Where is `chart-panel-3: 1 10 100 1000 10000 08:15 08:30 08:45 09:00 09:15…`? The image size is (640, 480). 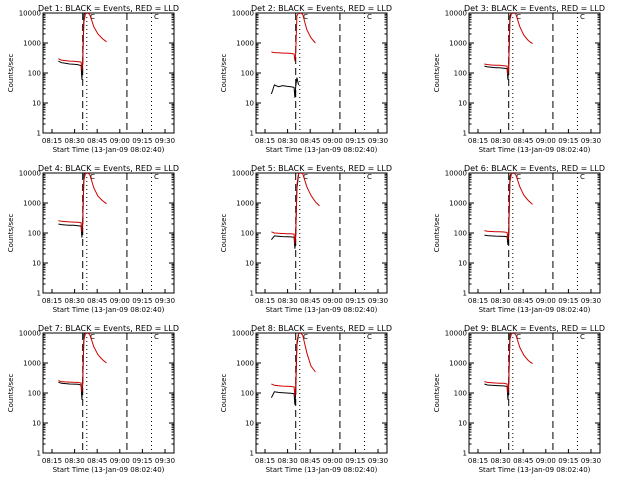
chart-panel-3: 1 10 100 1000 10000 08:15 08:30 08:45 09:00 09:15… is located at coordinates (519, 79).